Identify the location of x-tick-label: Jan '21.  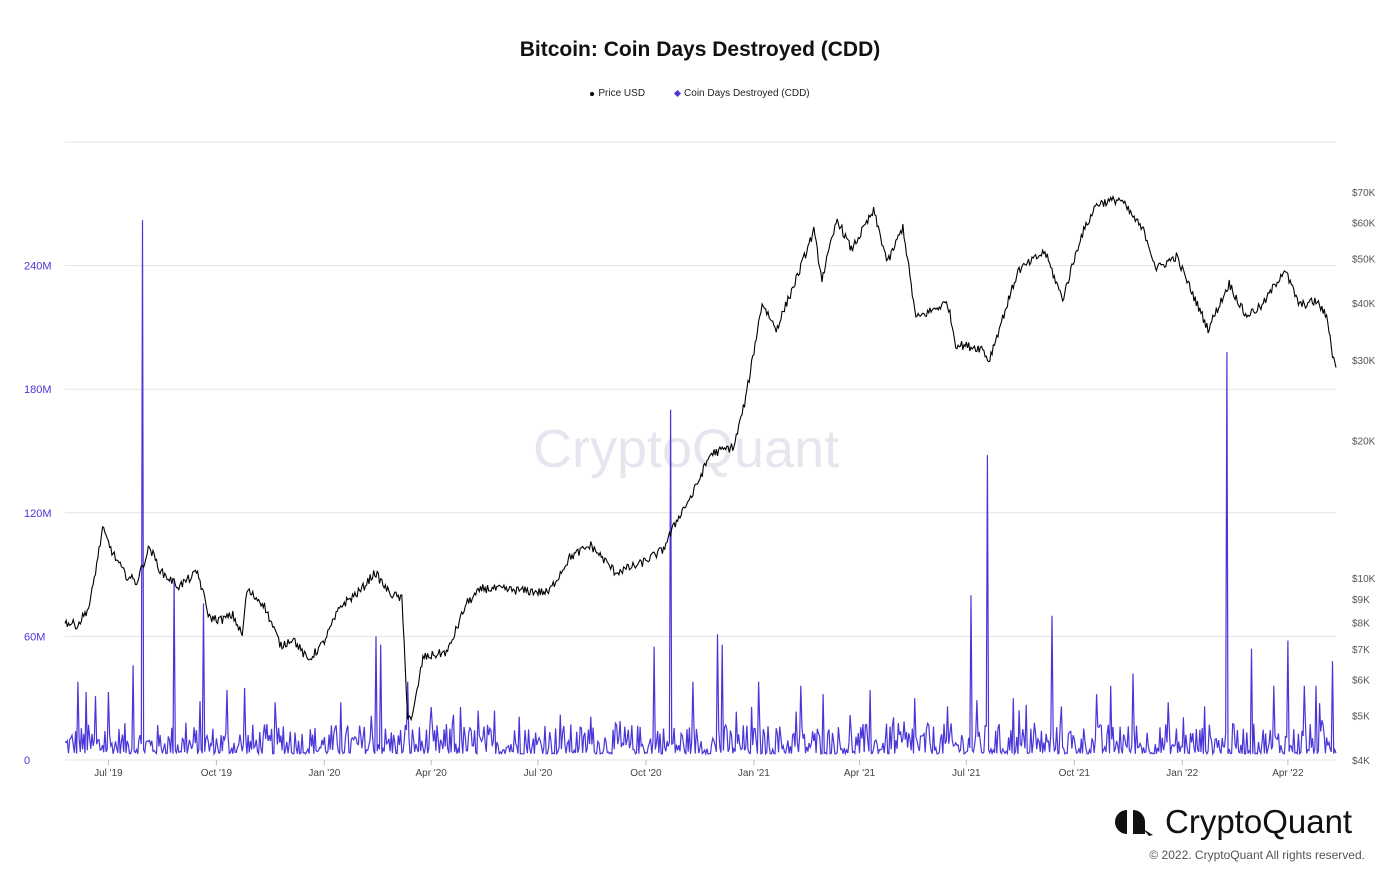
(754, 773).